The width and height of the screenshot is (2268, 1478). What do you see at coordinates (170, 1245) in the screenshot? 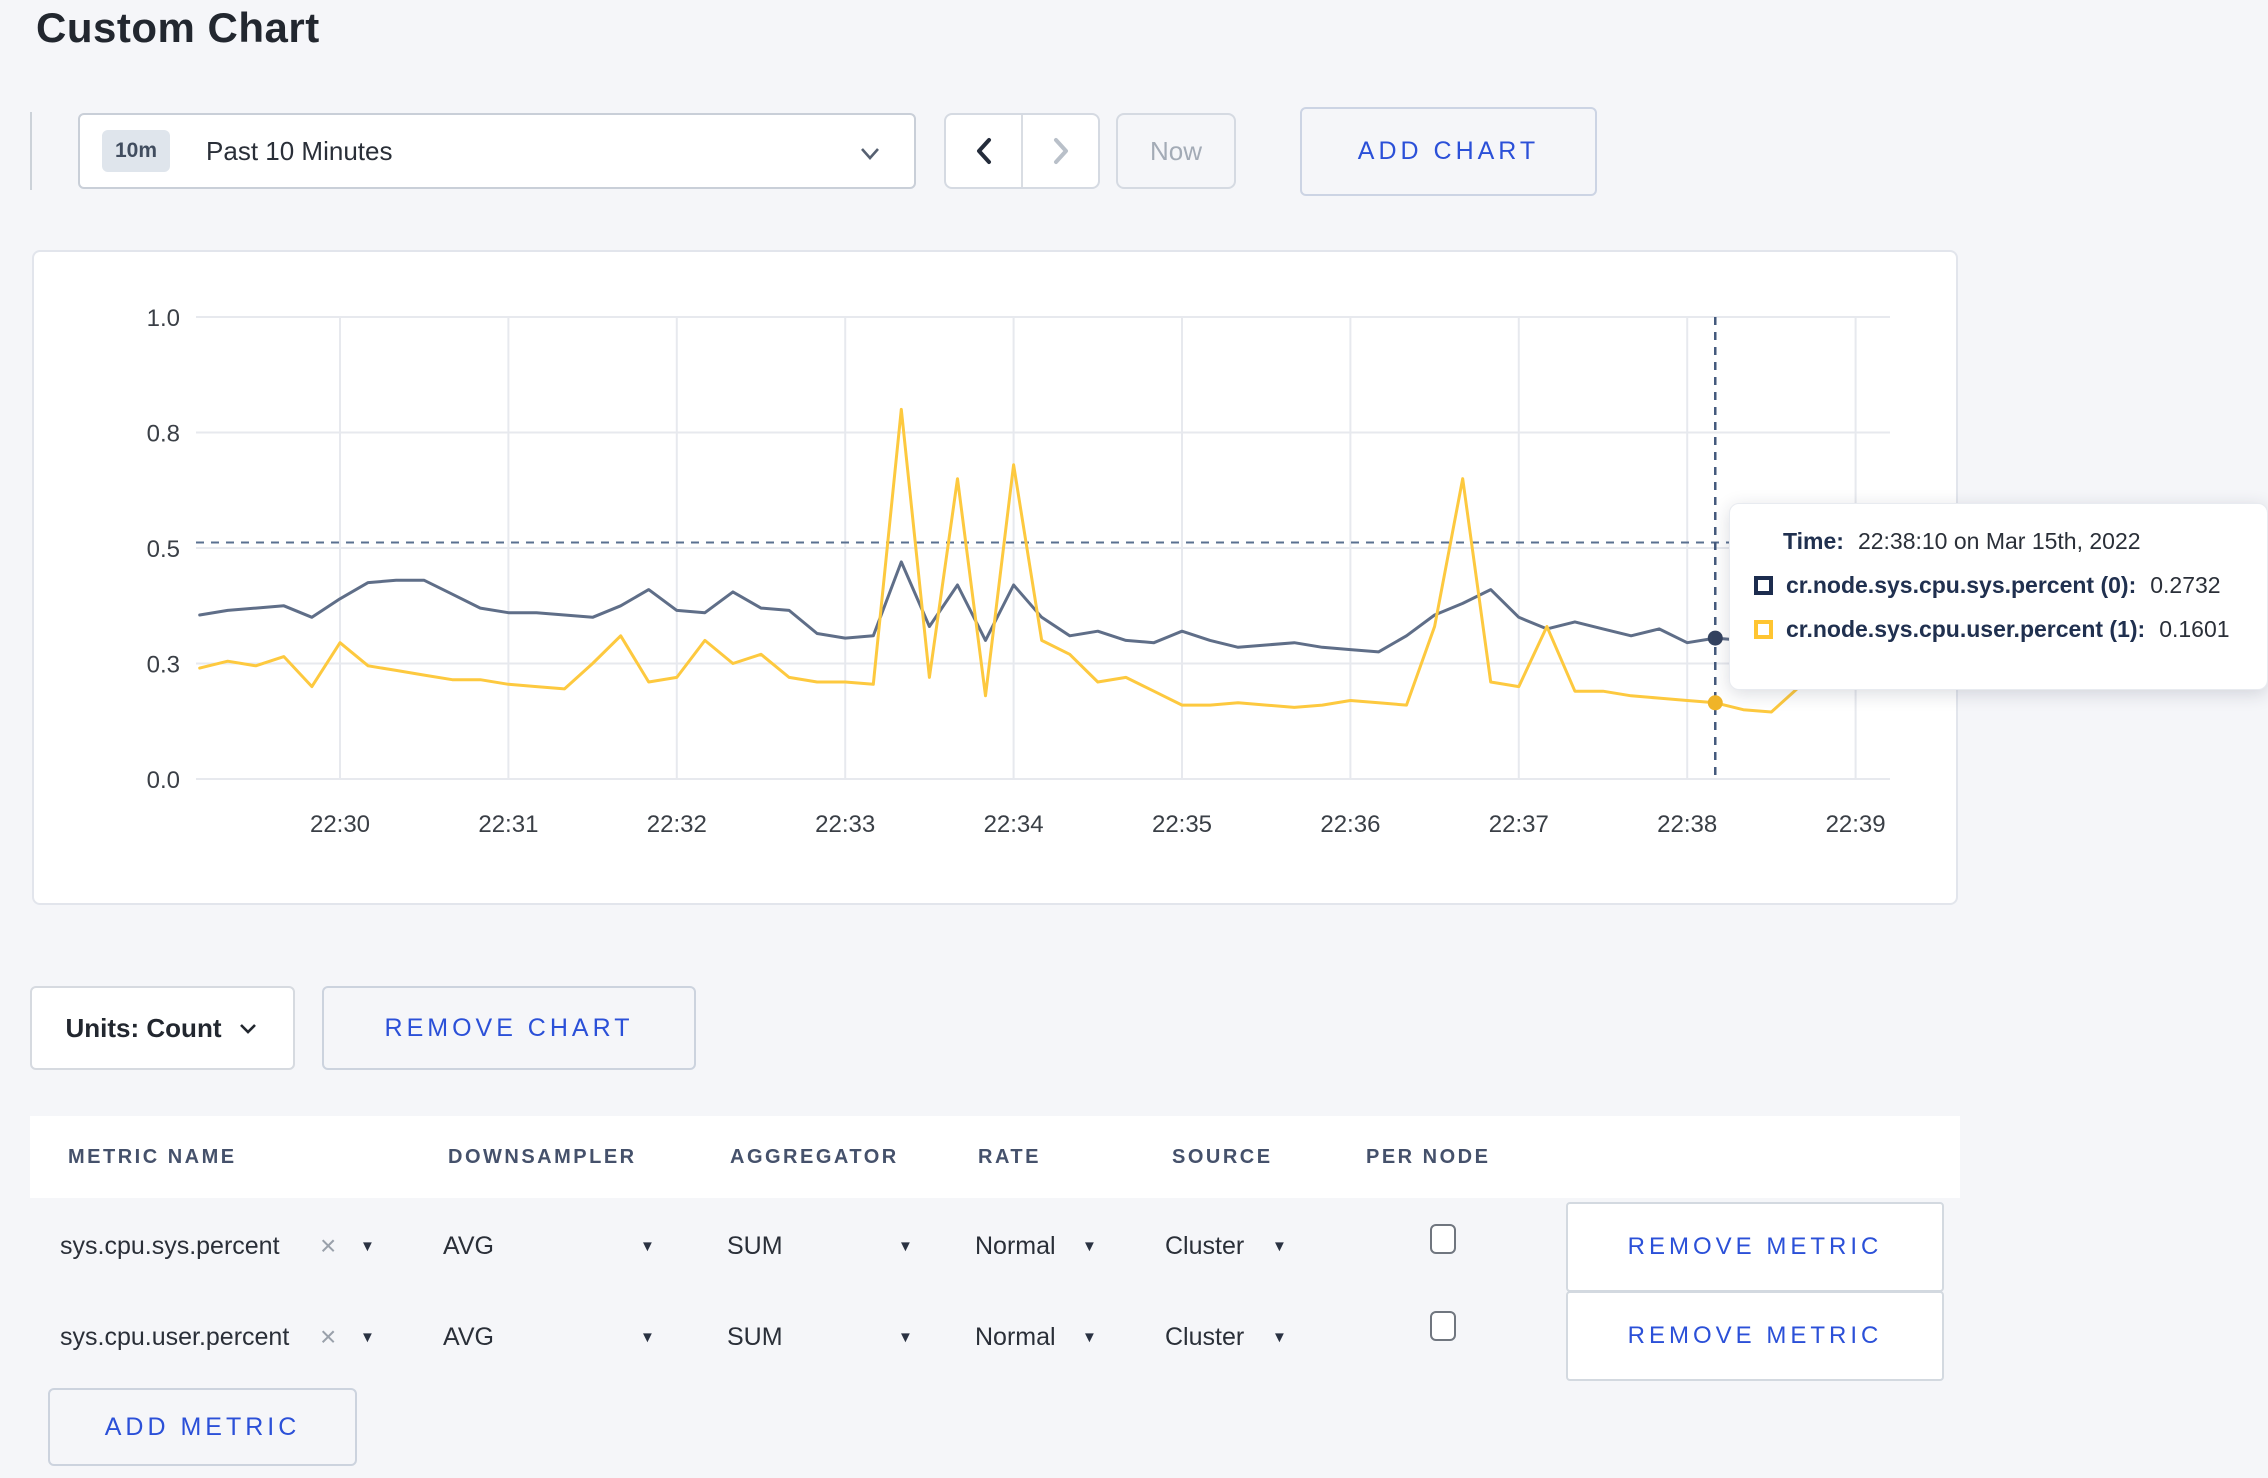
I see `metric-name-select: sys.cpu.sys.percent` at bounding box center [170, 1245].